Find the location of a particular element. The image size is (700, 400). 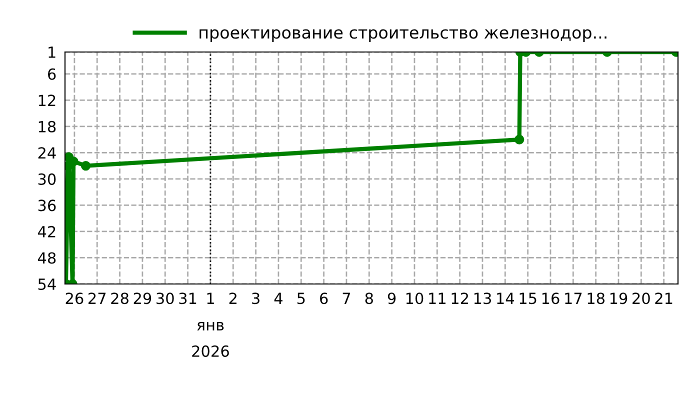

x-tick-label: 10 is located at coordinates (415, 298).